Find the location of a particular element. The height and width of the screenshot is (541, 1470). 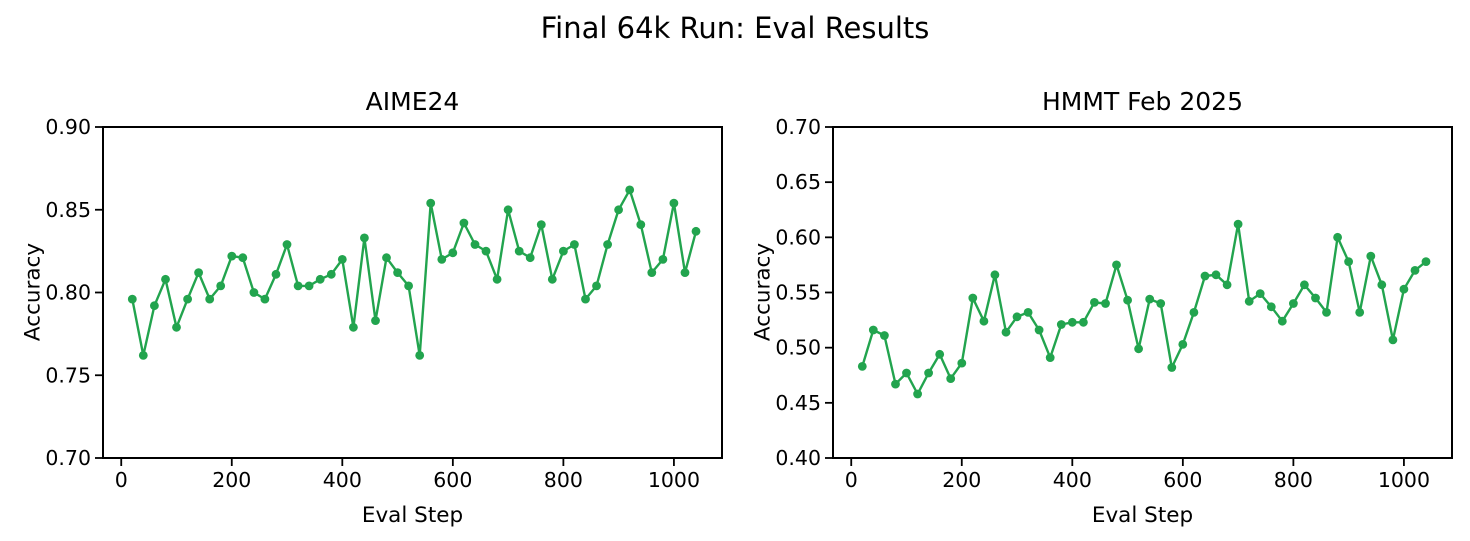

y-tick-label: 0.55 is located at coordinates (798, 293).